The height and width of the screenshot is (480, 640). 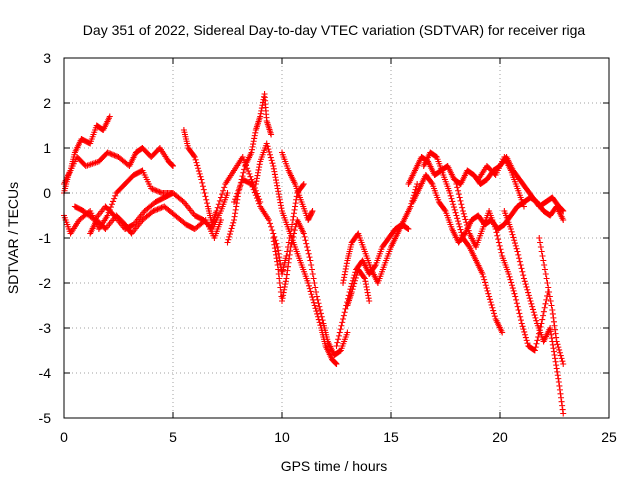 I want to click on series-track-s, so click(x=534, y=312).